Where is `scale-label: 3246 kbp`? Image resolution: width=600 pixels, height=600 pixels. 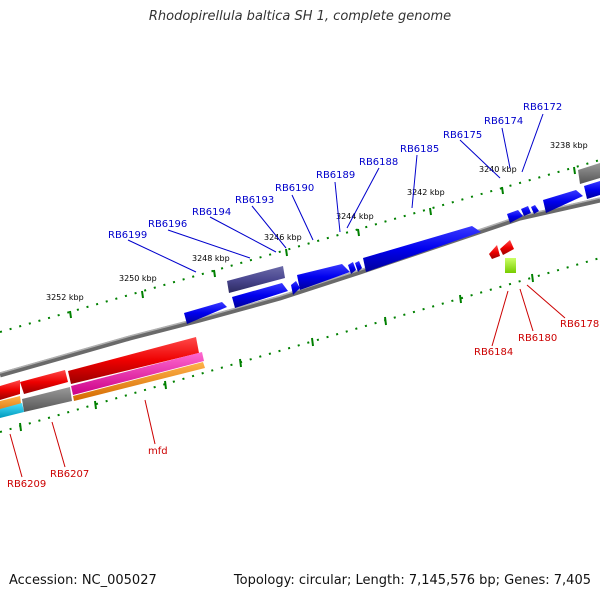
scale-label: 3246 kbp is located at coordinates (283, 237).